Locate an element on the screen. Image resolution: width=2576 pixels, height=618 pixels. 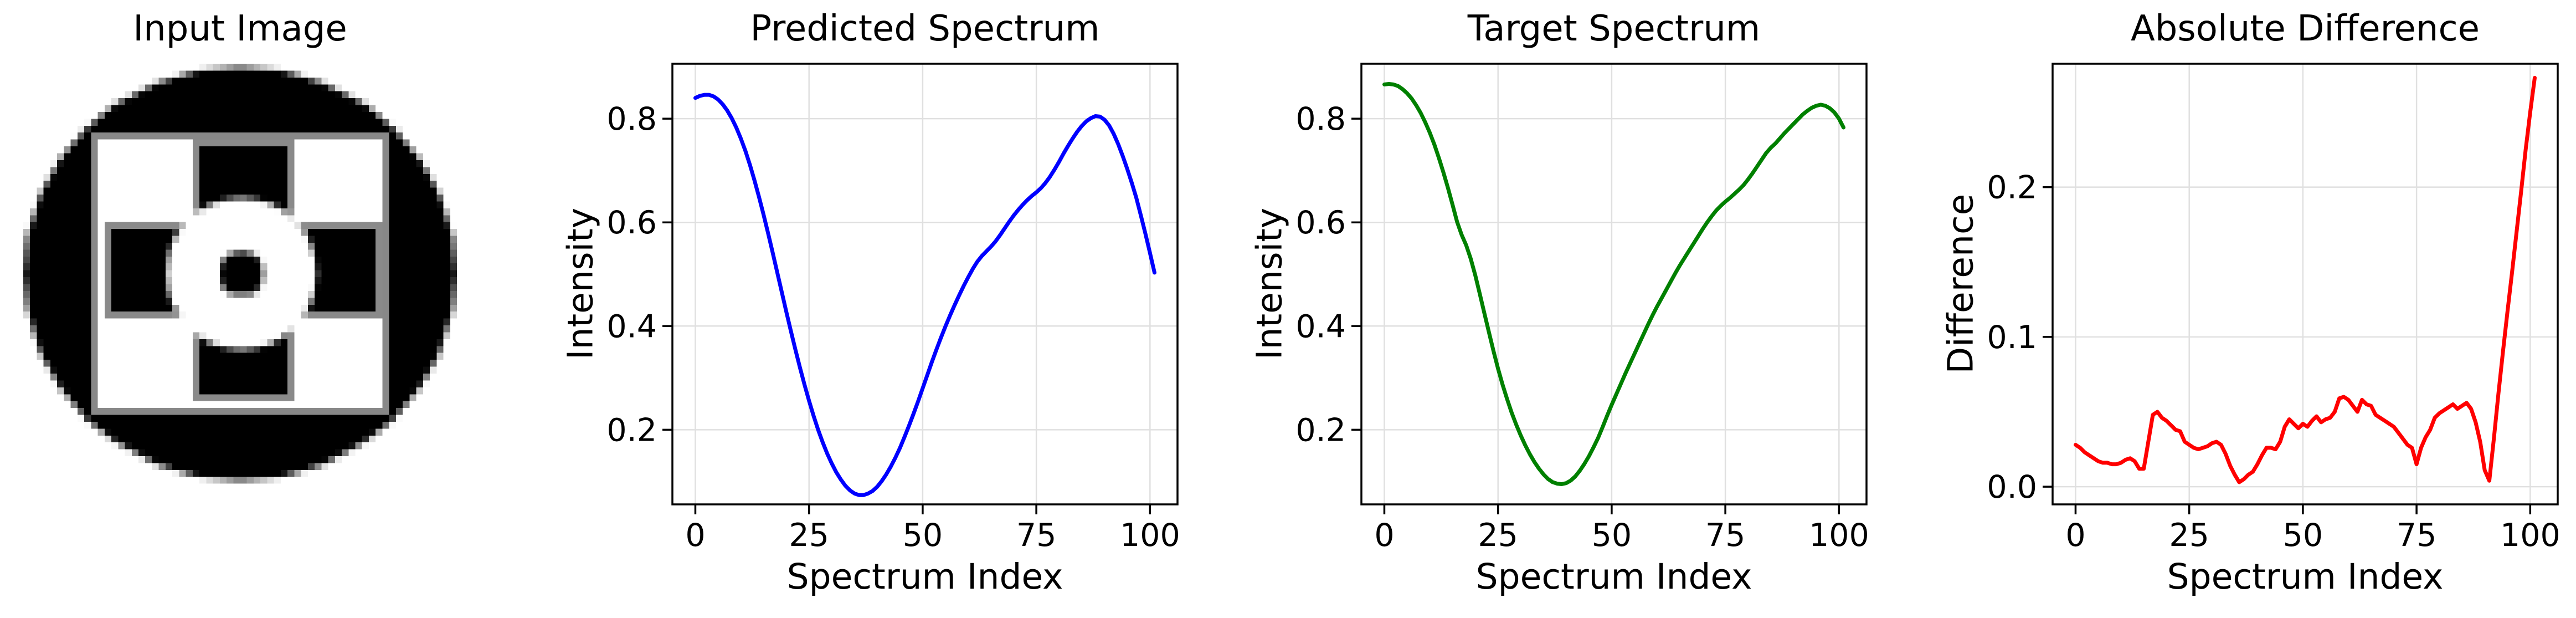
absolute-difference-y-axis-label: Difference is located at coordinates (1960, 283).